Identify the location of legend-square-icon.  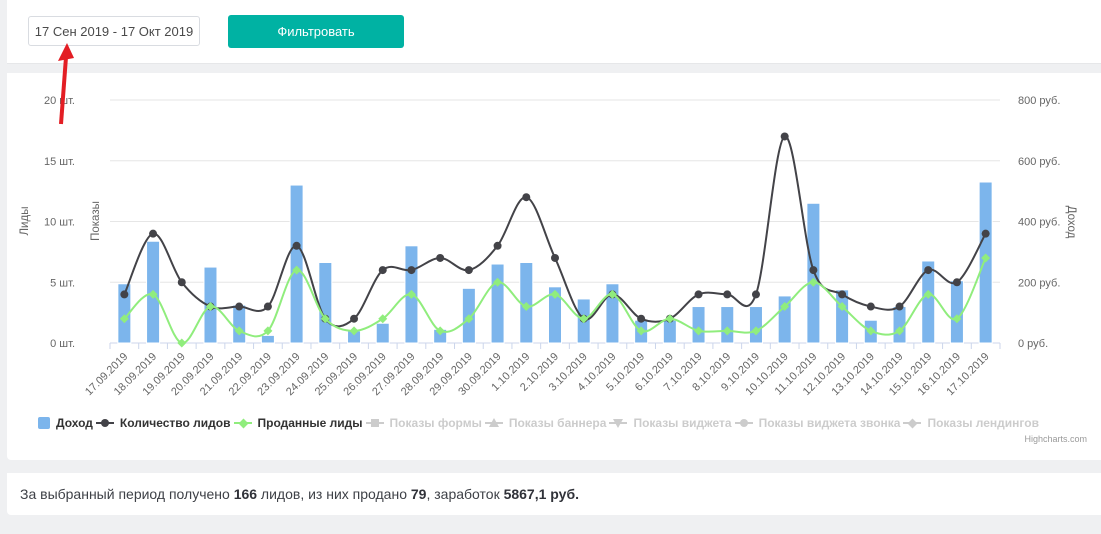
(44, 423).